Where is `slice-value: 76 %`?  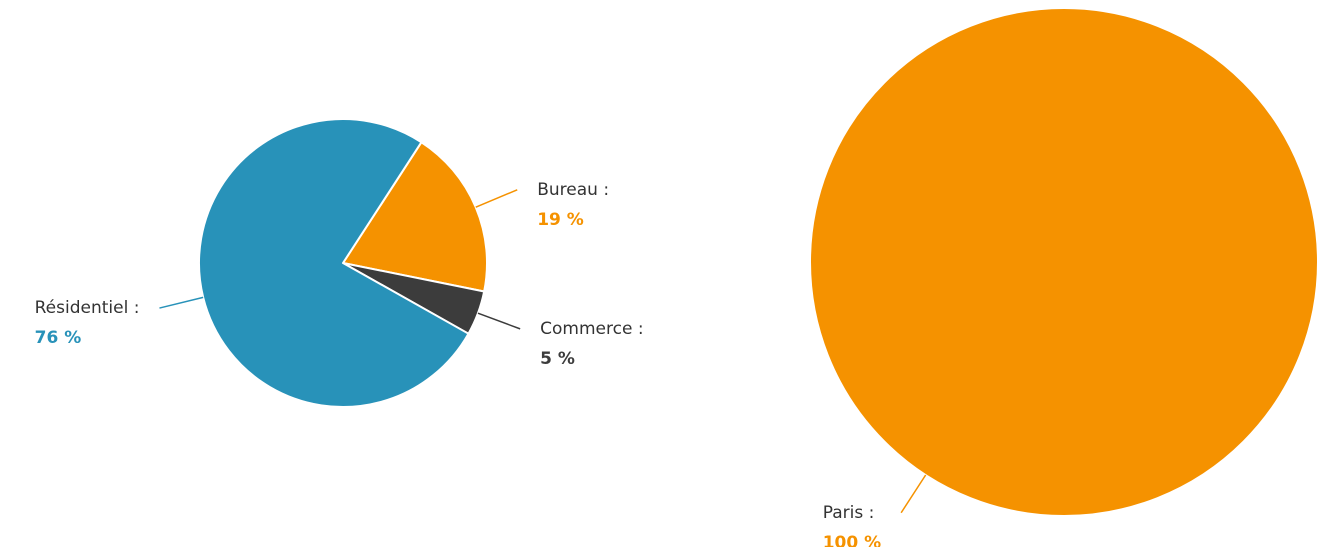 slice-value: 76 % is located at coordinates (58, 338).